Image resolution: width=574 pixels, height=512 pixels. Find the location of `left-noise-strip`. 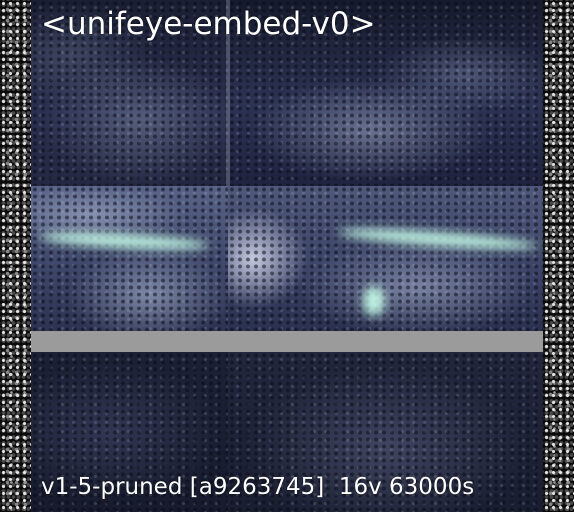

left-noise-strip is located at coordinates (15, 256).